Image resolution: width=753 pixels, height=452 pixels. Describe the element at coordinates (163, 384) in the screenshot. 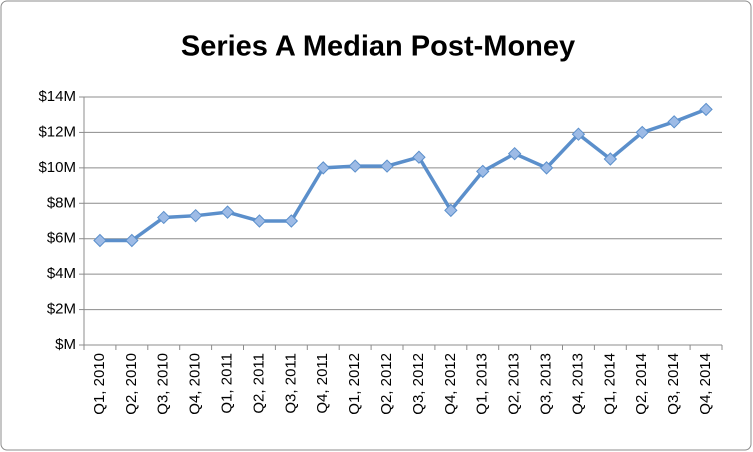

I see `x-tick-label: Q3, 2010` at that location.